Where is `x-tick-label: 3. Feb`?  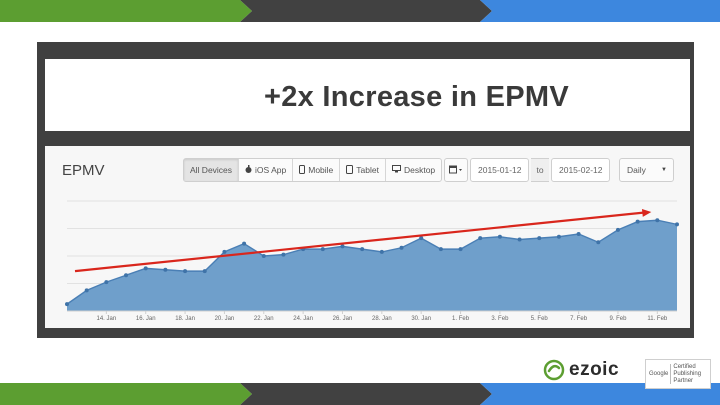
x-tick-label: 3. Feb is located at coordinates (500, 319).